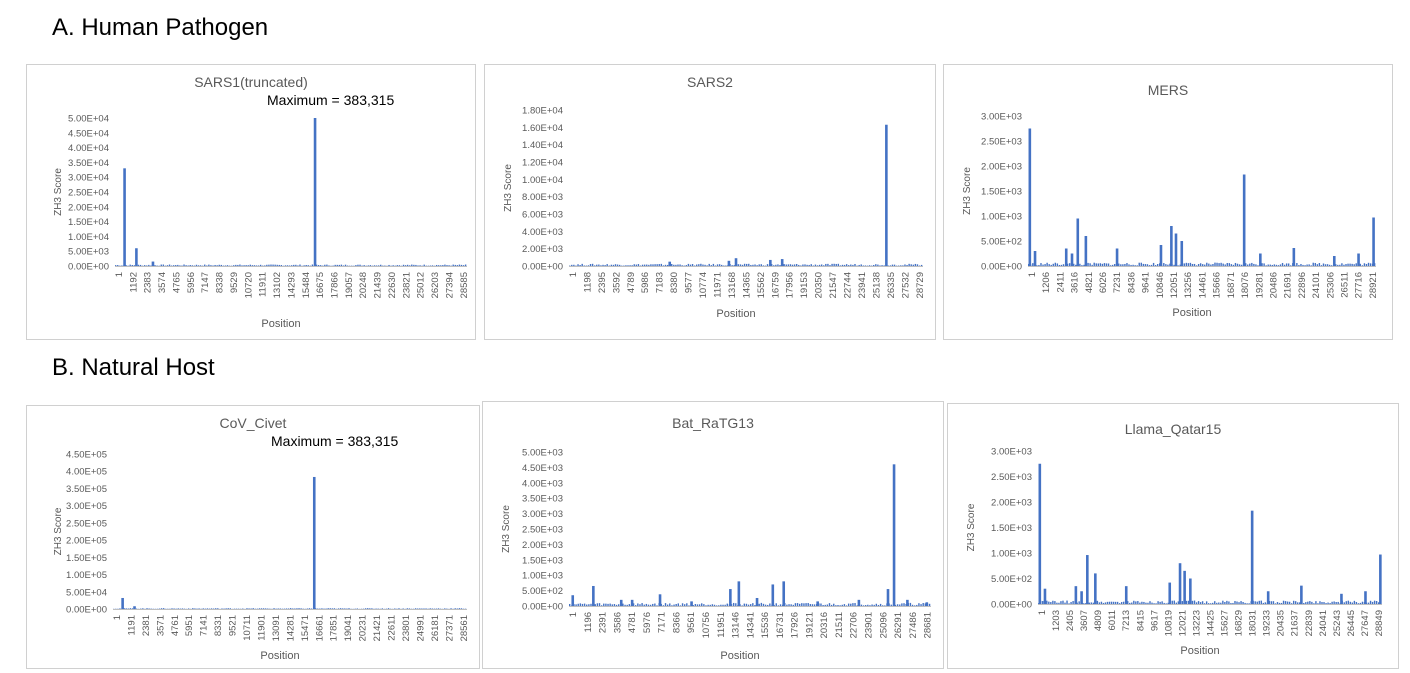 The height and width of the screenshot is (673, 1410). I want to click on x-tick-label: 9529, so click(234, 282).